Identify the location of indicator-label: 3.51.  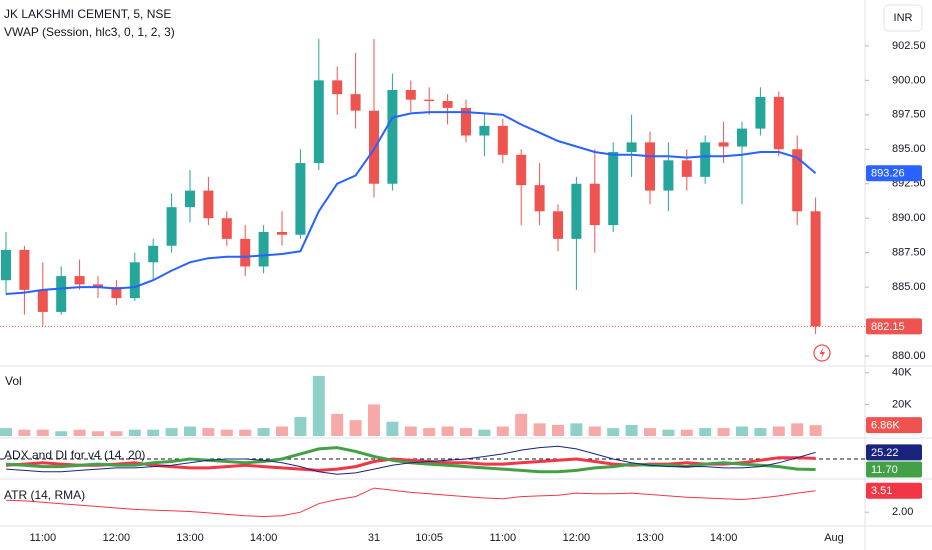
(881, 491).